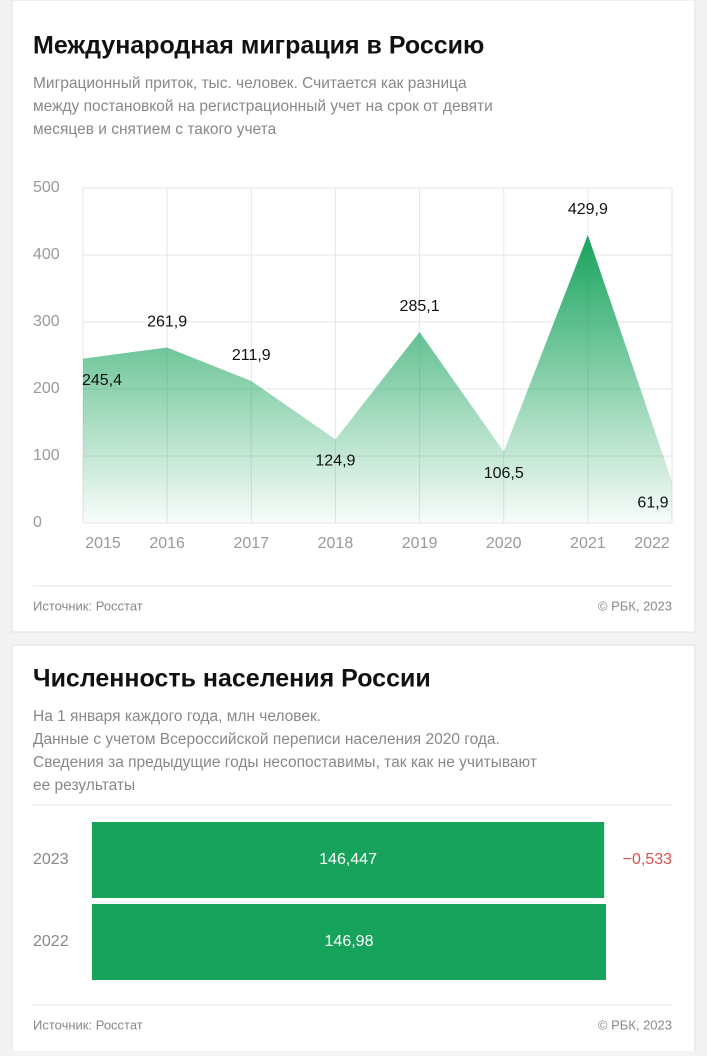 The image size is (707, 1056). Describe the element at coordinates (504, 543) in the screenshot. I see `x-tick-label: 2020` at that location.